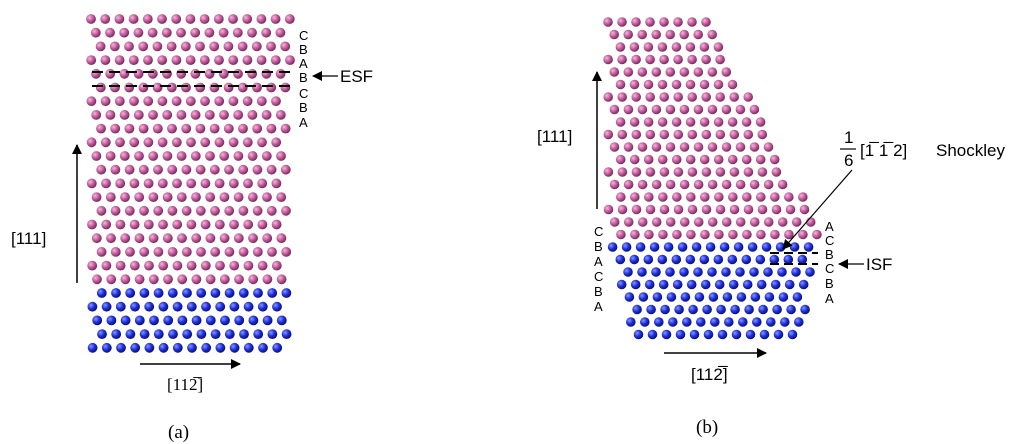  Describe the element at coordinates (303, 35) in the screenshot. I see `stacking-letter-a-0: C` at that location.